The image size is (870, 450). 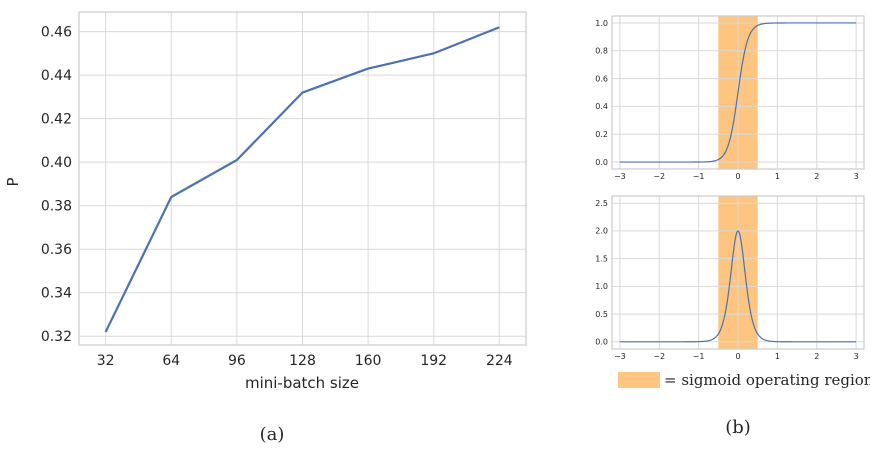 I want to click on y-tick-label: 0.8, so click(x=601, y=51).